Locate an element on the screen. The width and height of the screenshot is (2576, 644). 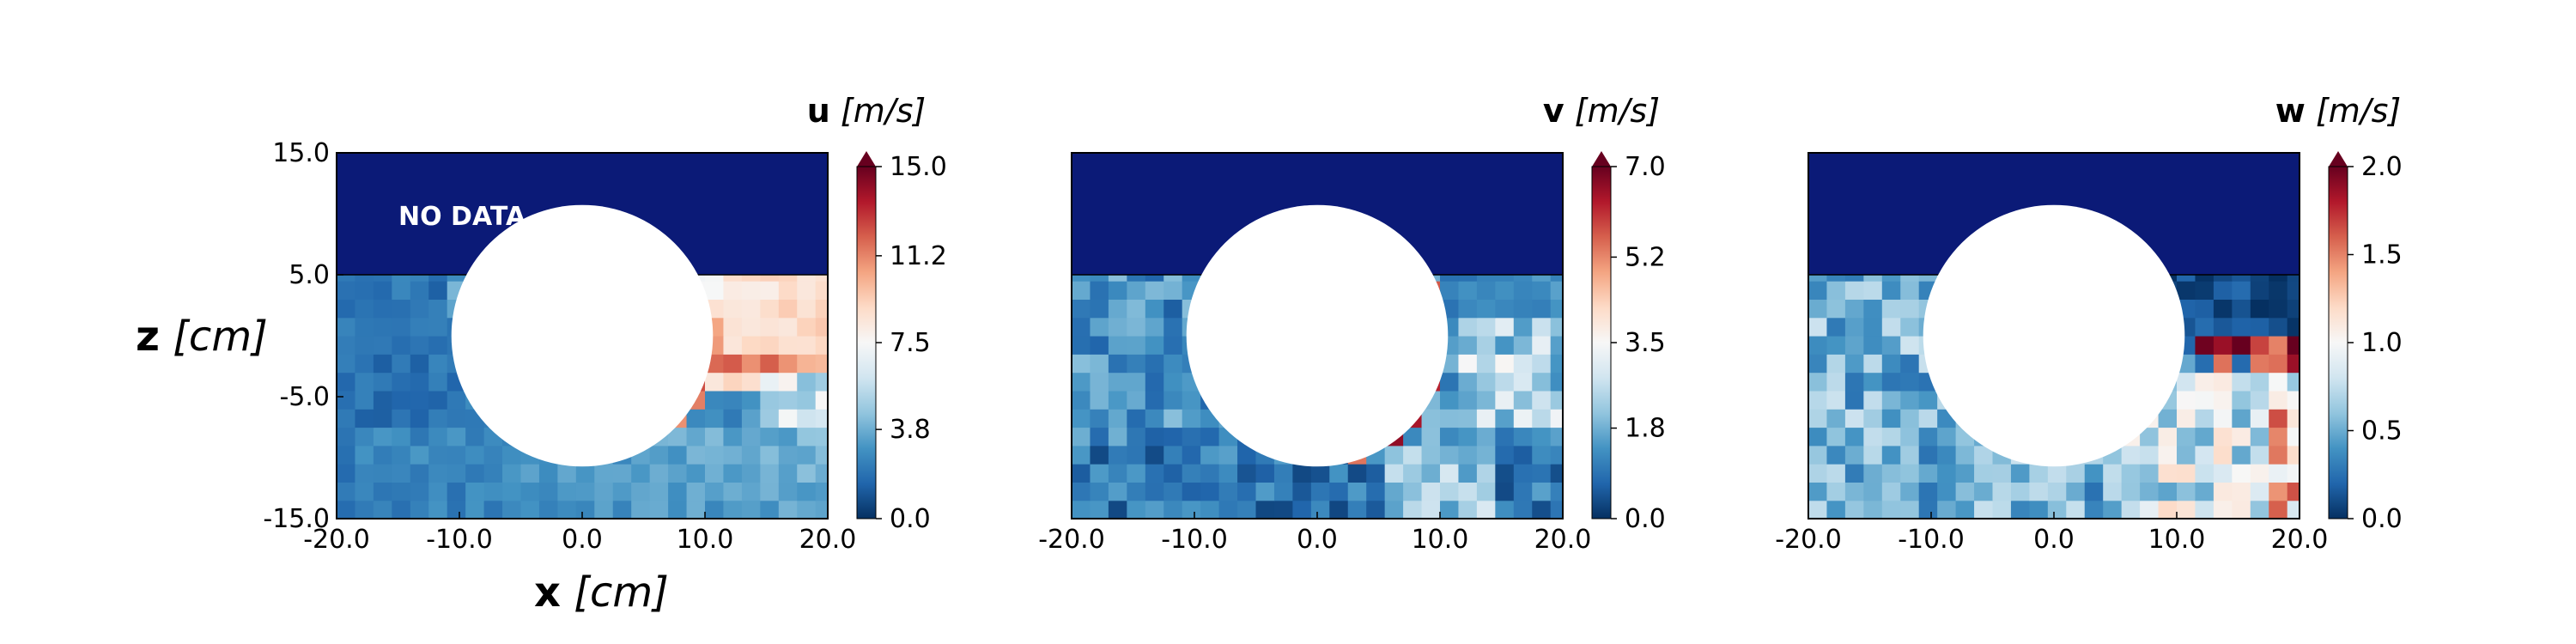
obstacle-circle is located at coordinates (1317, 335).